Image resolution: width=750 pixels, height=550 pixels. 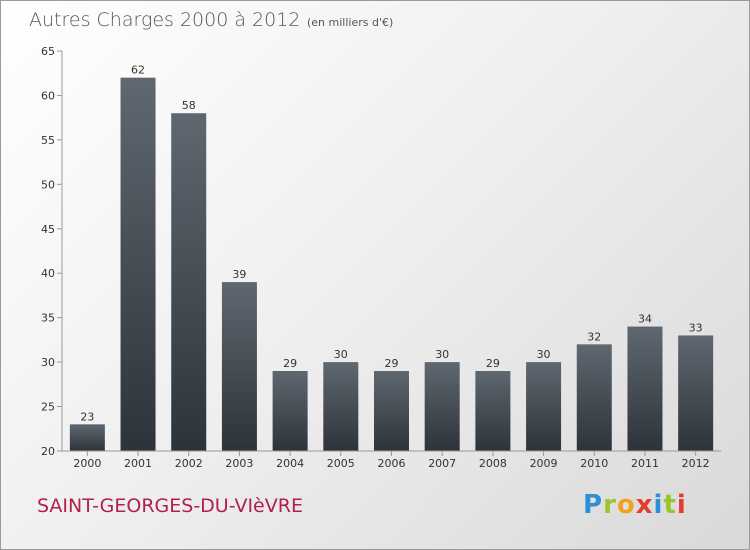 What do you see at coordinates (189, 105) in the screenshot?
I see `value-label-2002: 58` at bounding box center [189, 105].